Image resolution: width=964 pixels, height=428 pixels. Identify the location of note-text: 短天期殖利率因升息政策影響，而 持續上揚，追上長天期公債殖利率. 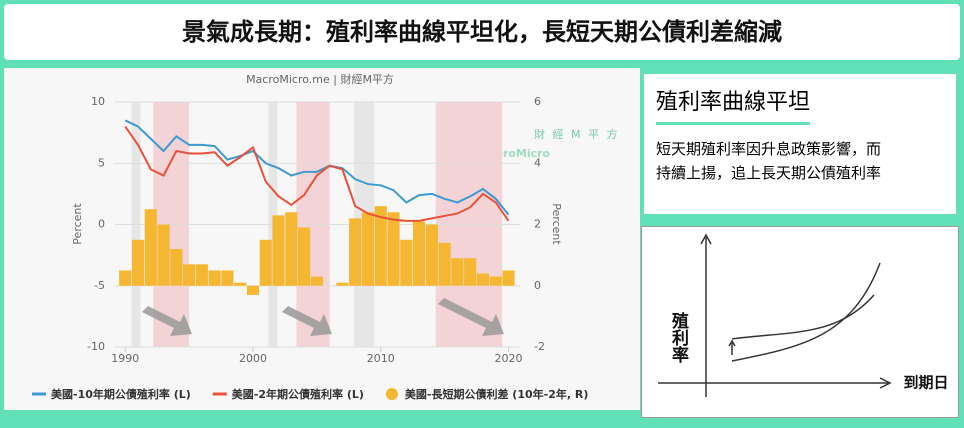
(806, 161).